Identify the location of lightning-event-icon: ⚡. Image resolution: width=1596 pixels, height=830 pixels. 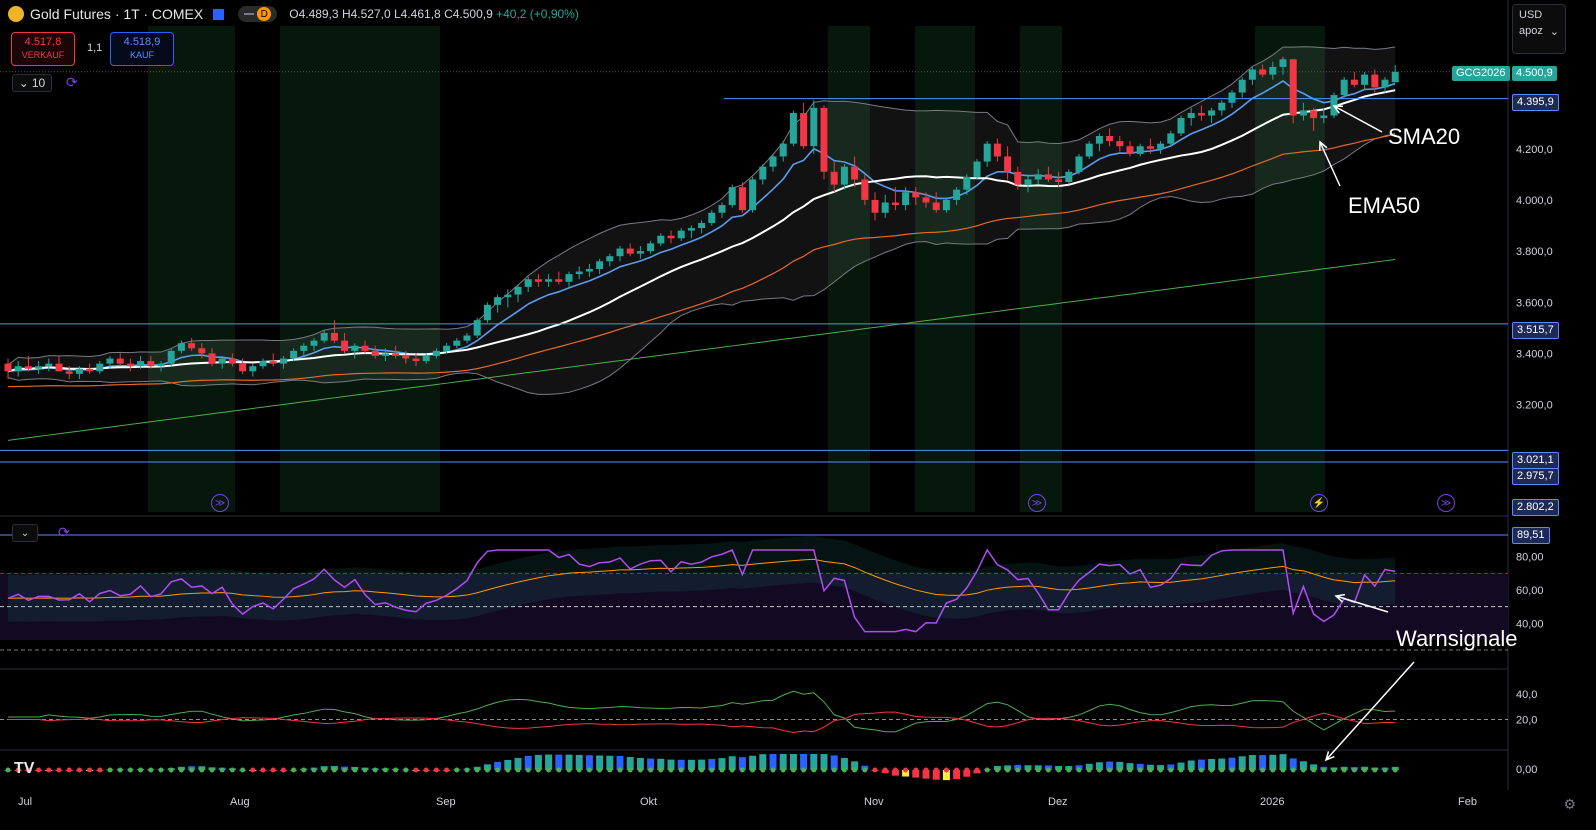
(1319, 503).